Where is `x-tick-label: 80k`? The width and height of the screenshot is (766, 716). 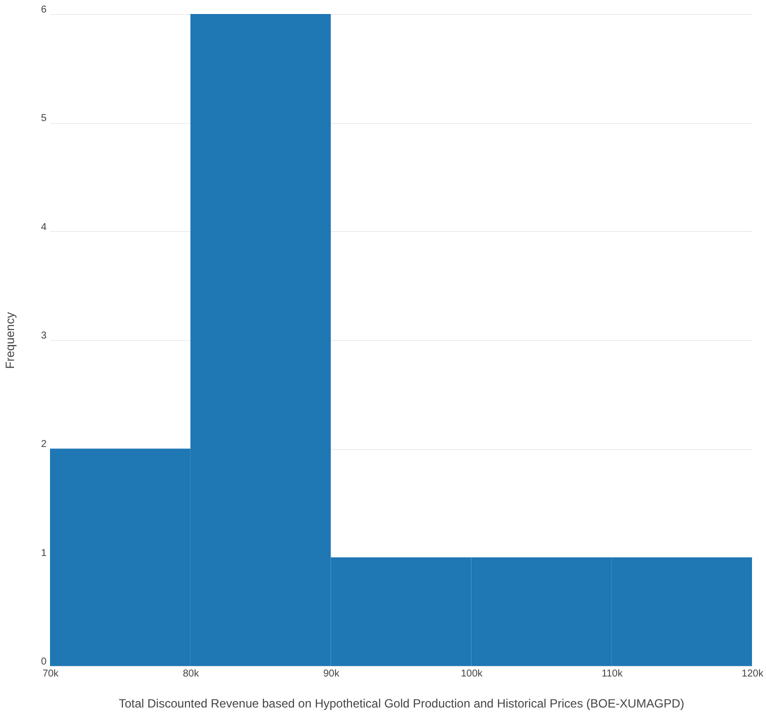
x-tick-label: 80k is located at coordinates (191, 674).